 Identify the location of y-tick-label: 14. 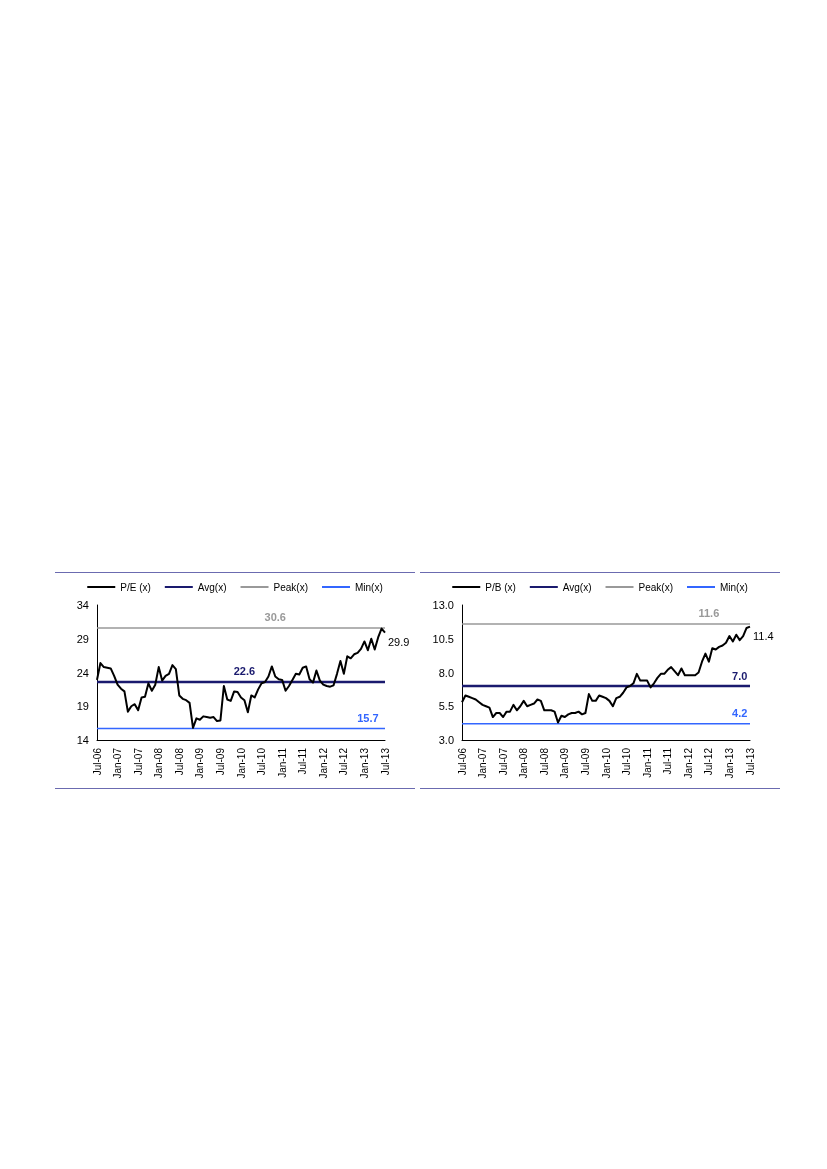
(82, 740).